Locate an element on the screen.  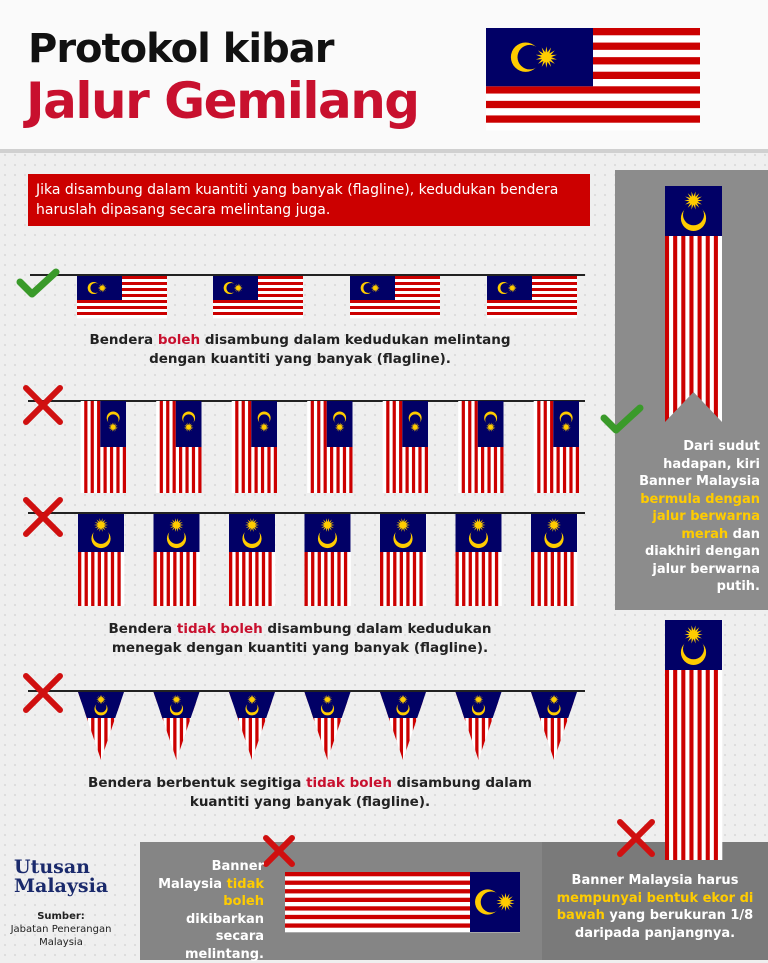
text: Banner Malaysia harus is located at coordinates (655, 880).